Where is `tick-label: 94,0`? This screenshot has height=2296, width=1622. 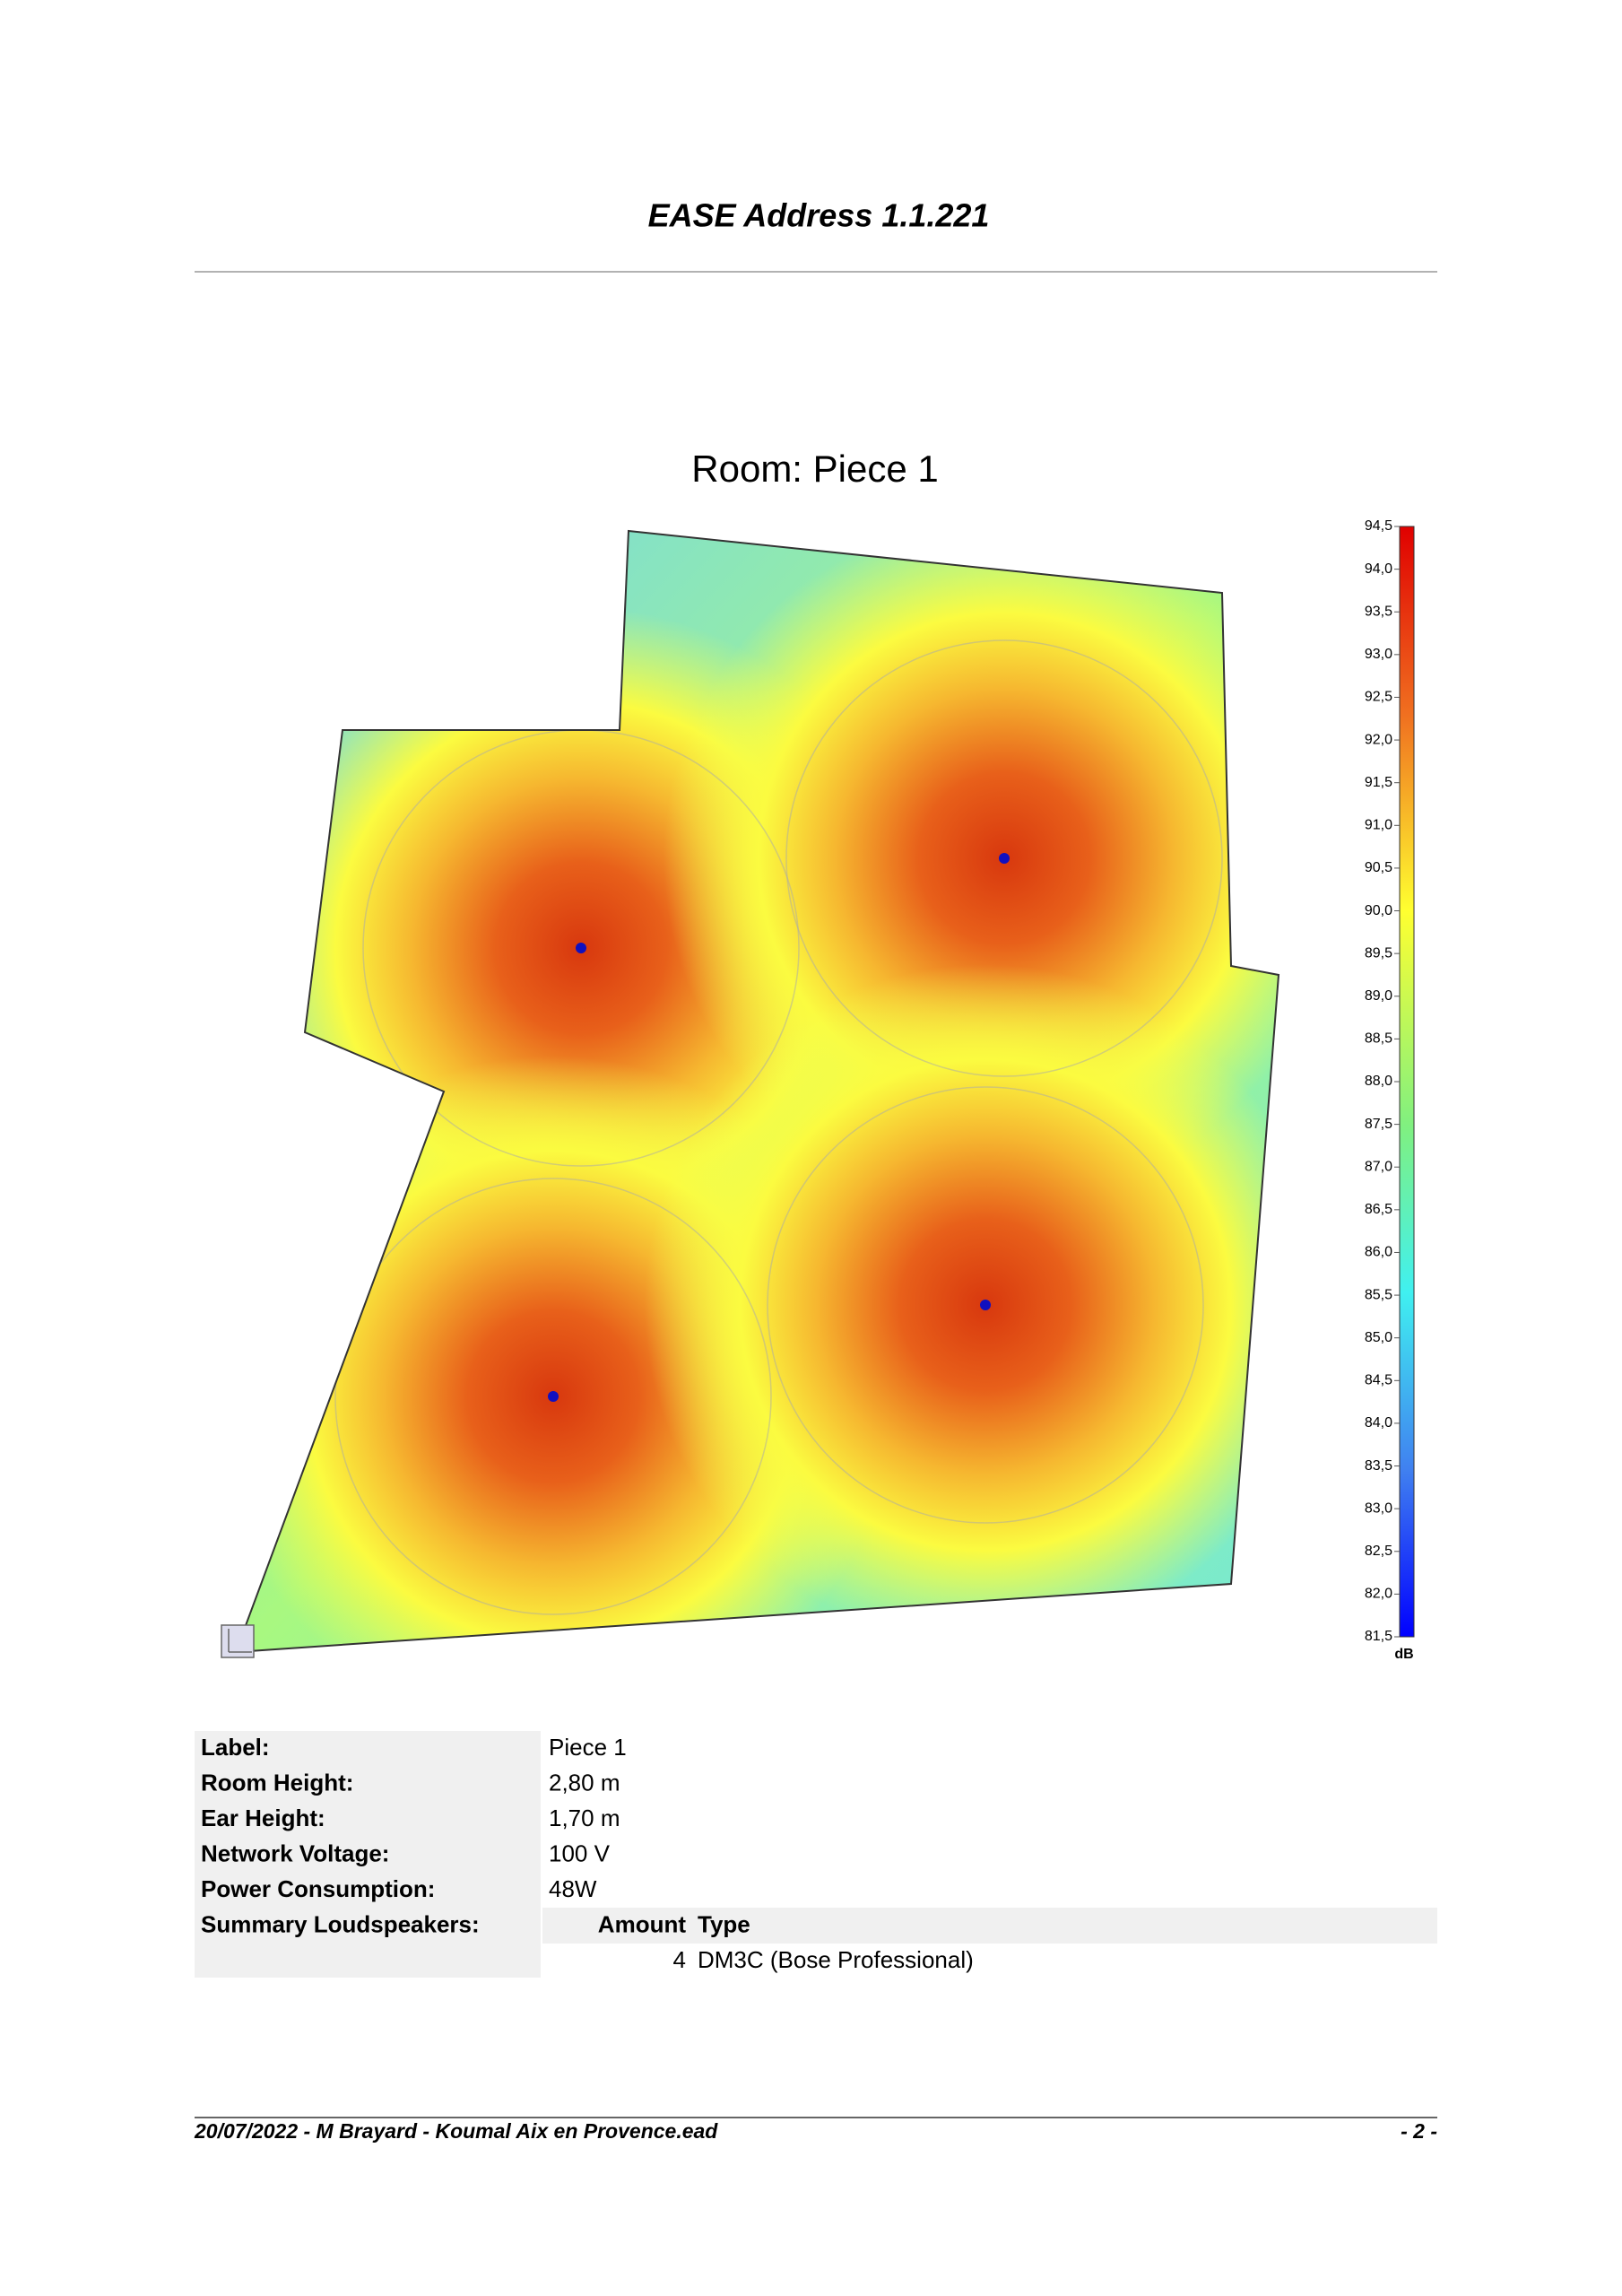 tick-label: 94,0 is located at coordinates (1378, 569).